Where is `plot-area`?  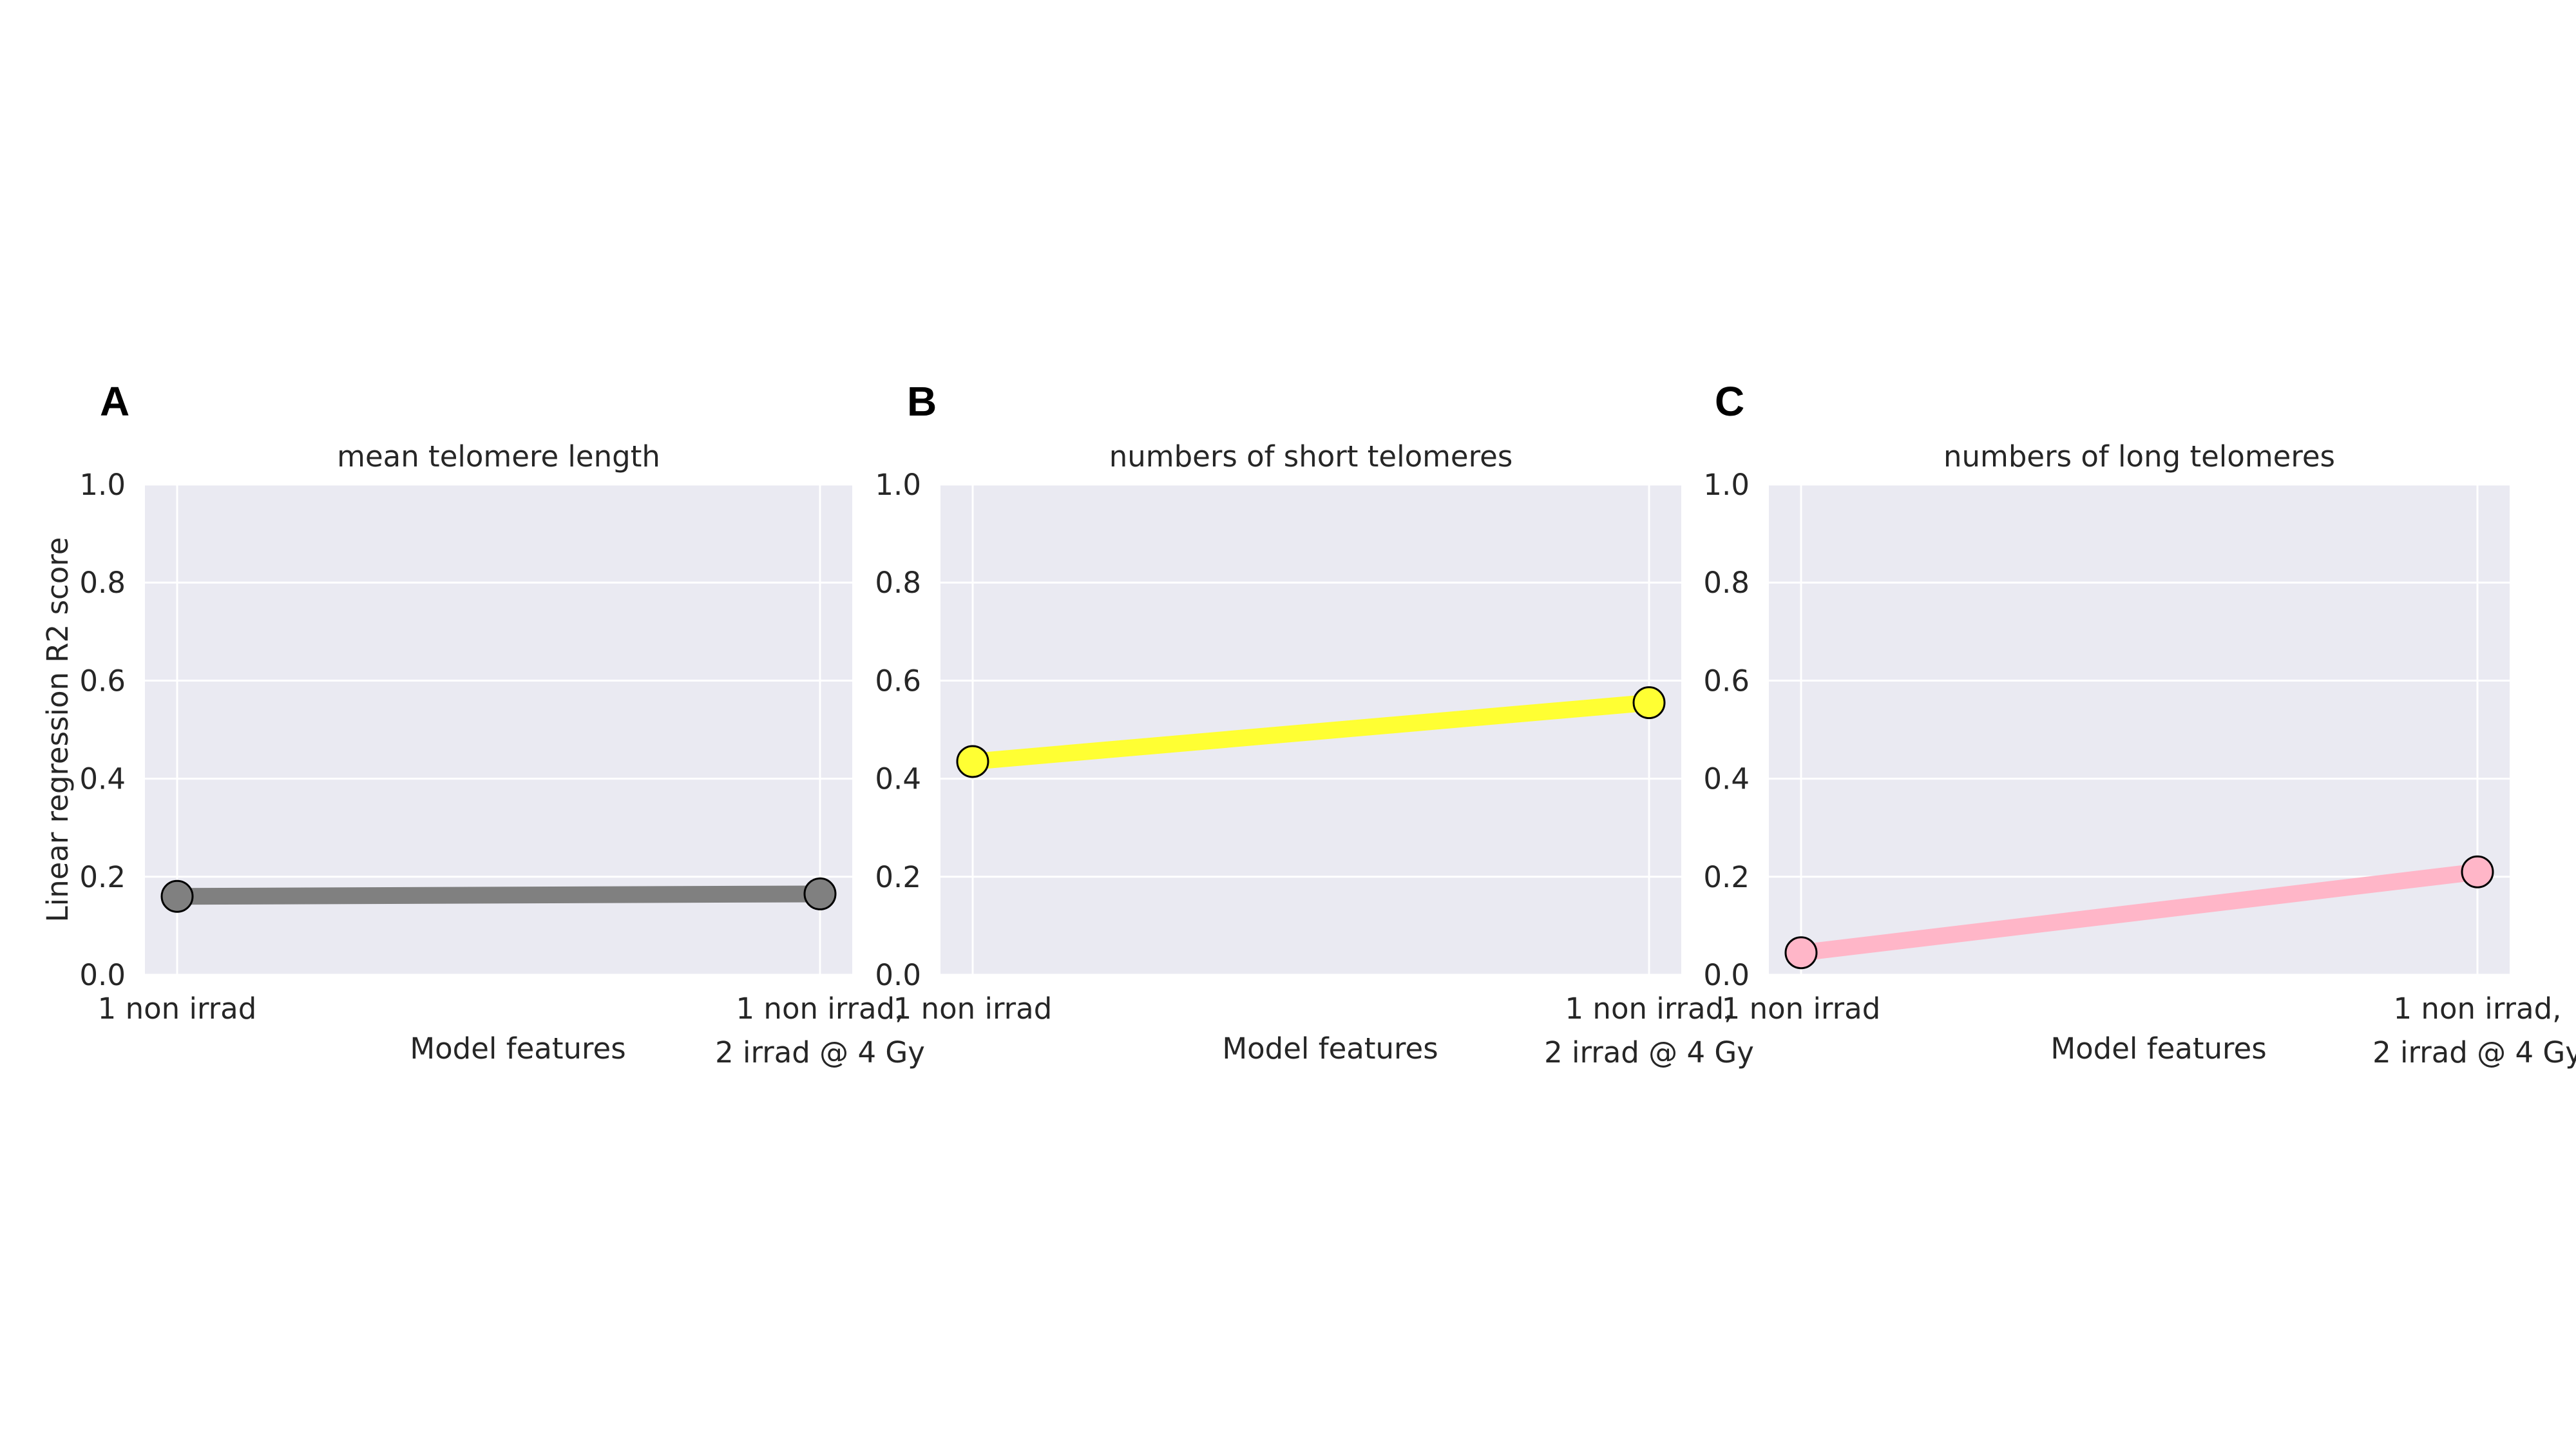
plot-area is located at coordinates (2139, 730).